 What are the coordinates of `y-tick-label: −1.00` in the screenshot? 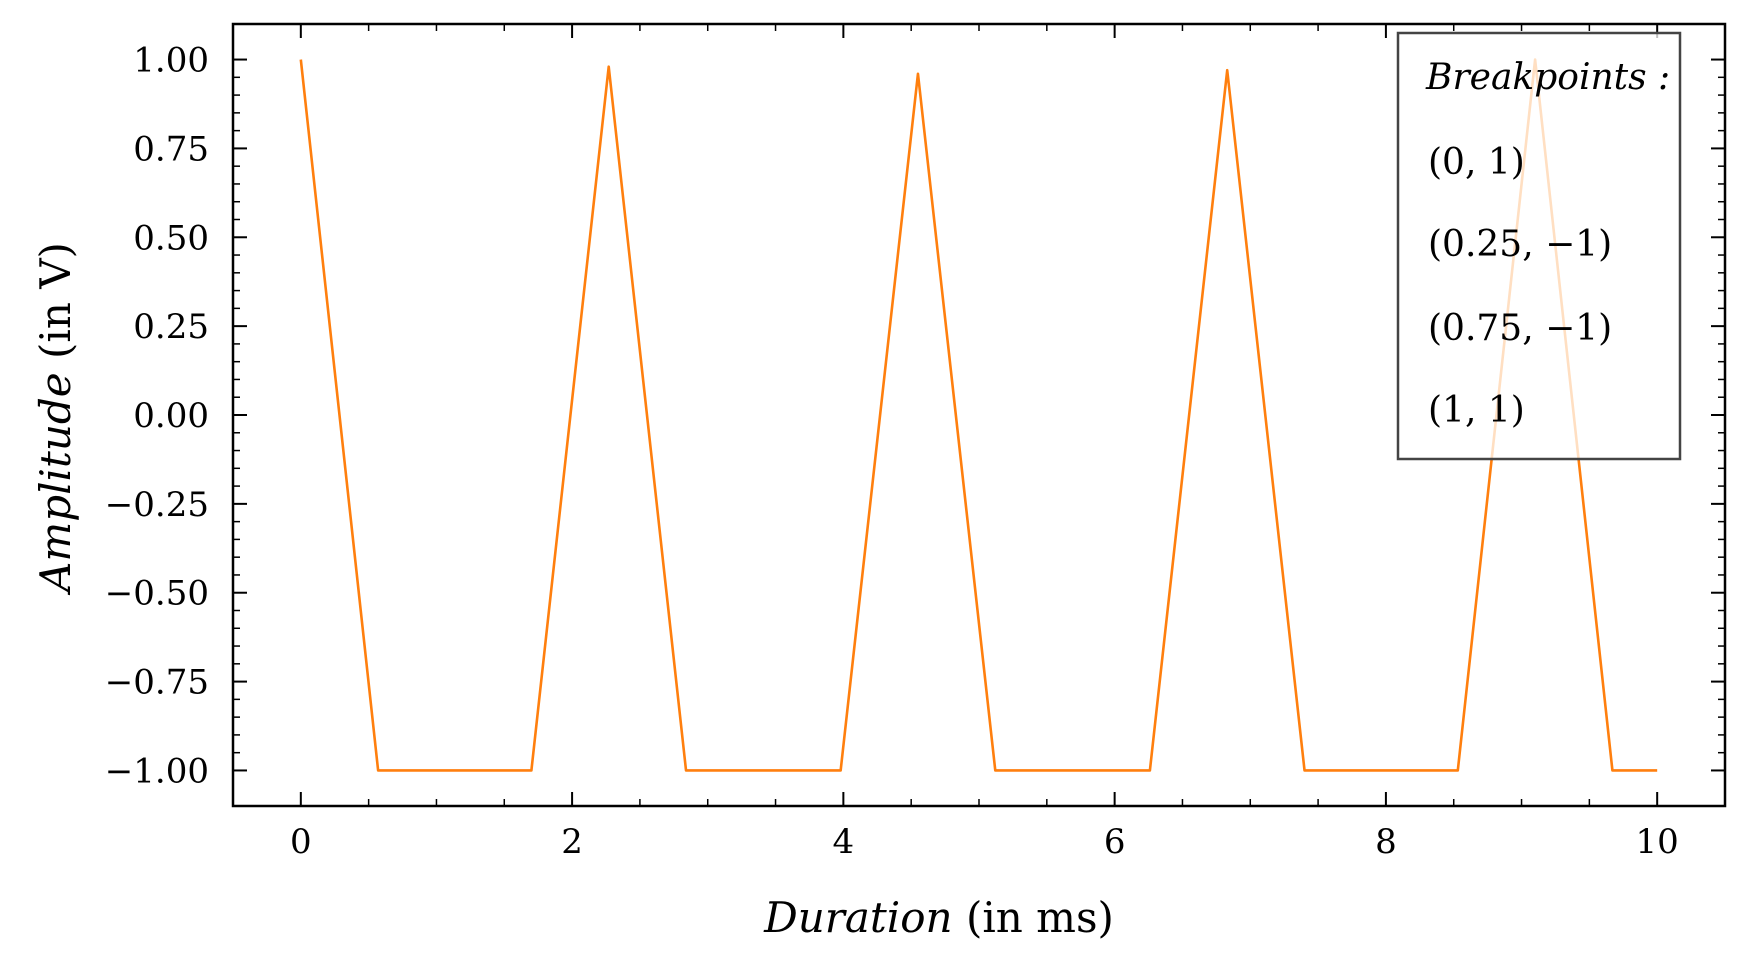 It's located at (157, 771).